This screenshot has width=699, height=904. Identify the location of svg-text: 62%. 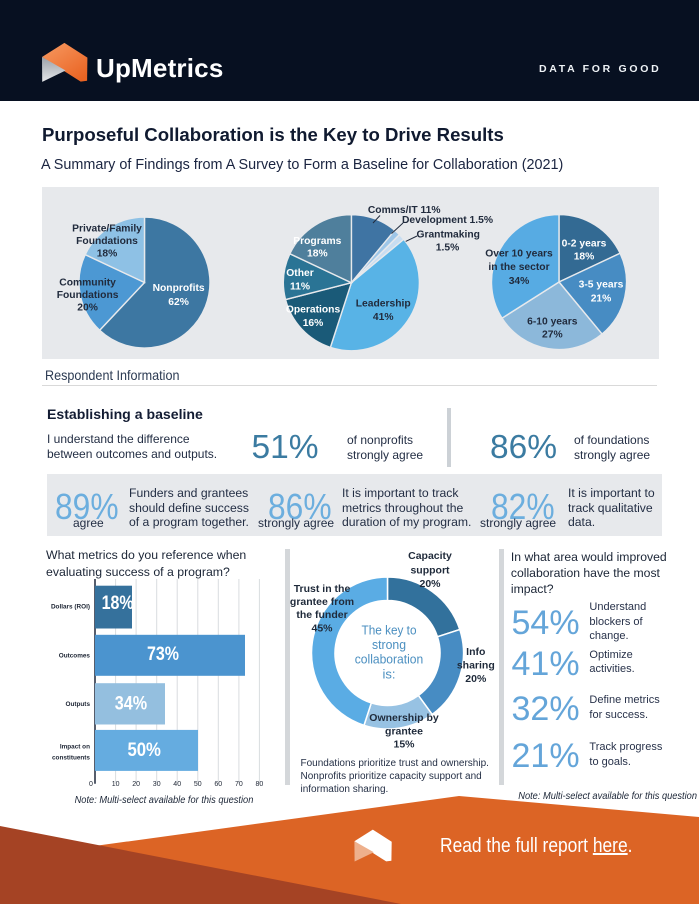
(178, 302).